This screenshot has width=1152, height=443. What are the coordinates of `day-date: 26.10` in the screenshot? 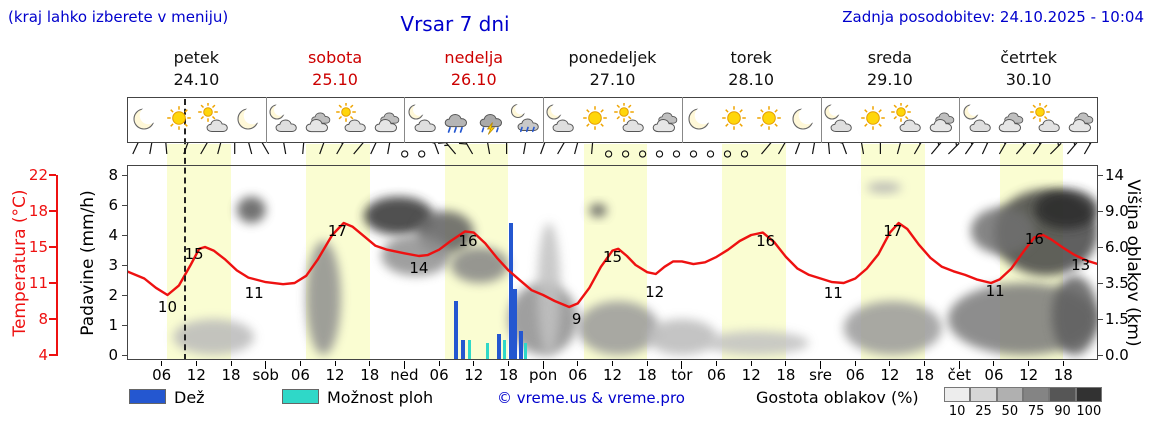 It's located at (473, 79).